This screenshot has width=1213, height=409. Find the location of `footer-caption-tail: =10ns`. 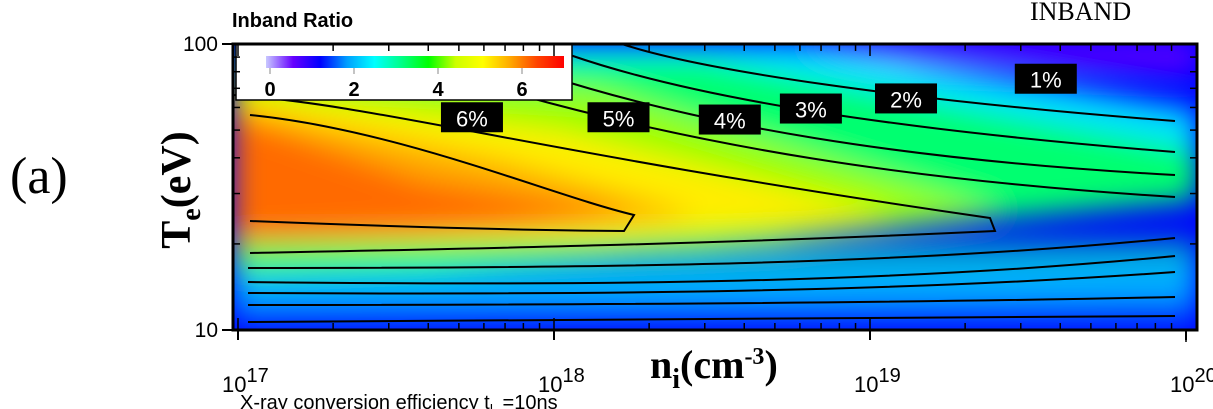

footer-caption-tail: =10ns is located at coordinates (527, 400).